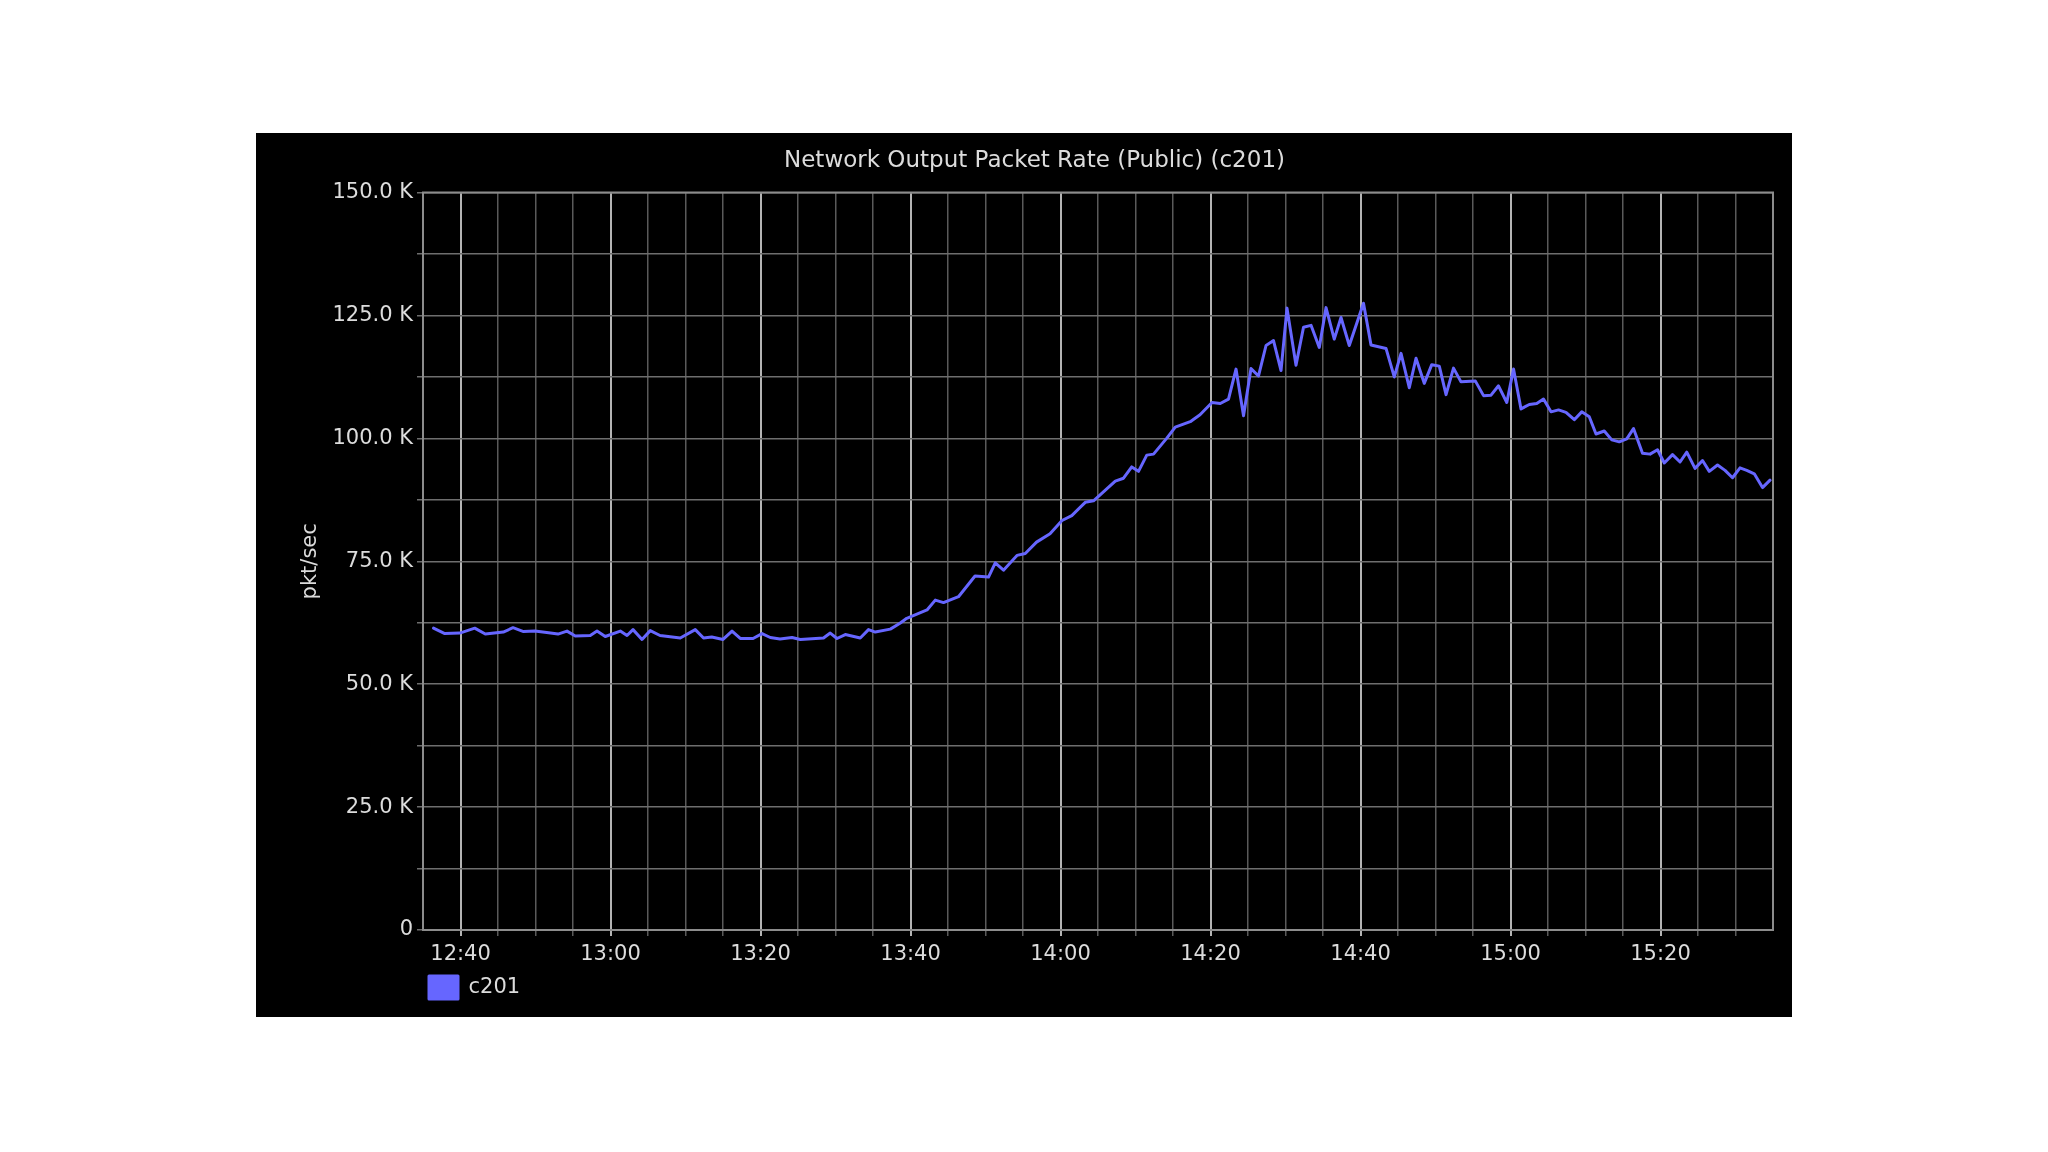  What do you see at coordinates (380, 559) in the screenshot?
I see `y-tick-label: 75.0 K` at bounding box center [380, 559].